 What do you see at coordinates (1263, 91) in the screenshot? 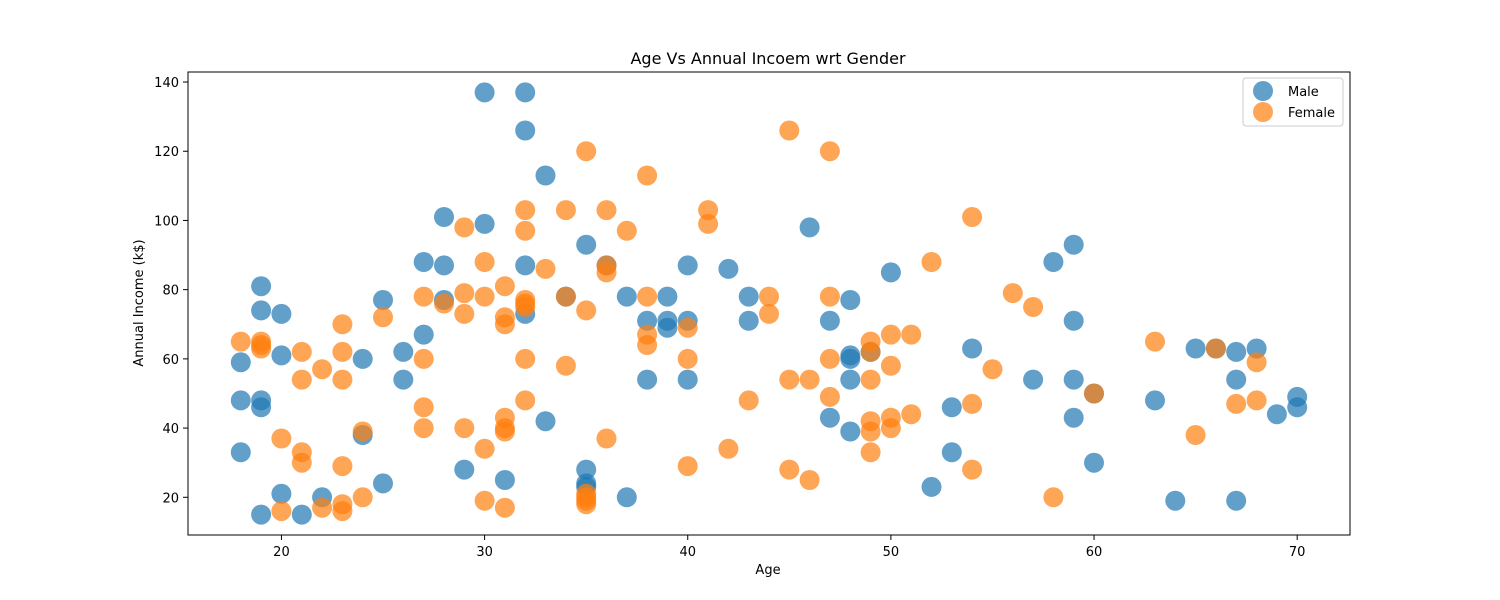
I see `legend-marker-male` at bounding box center [1263, 91].